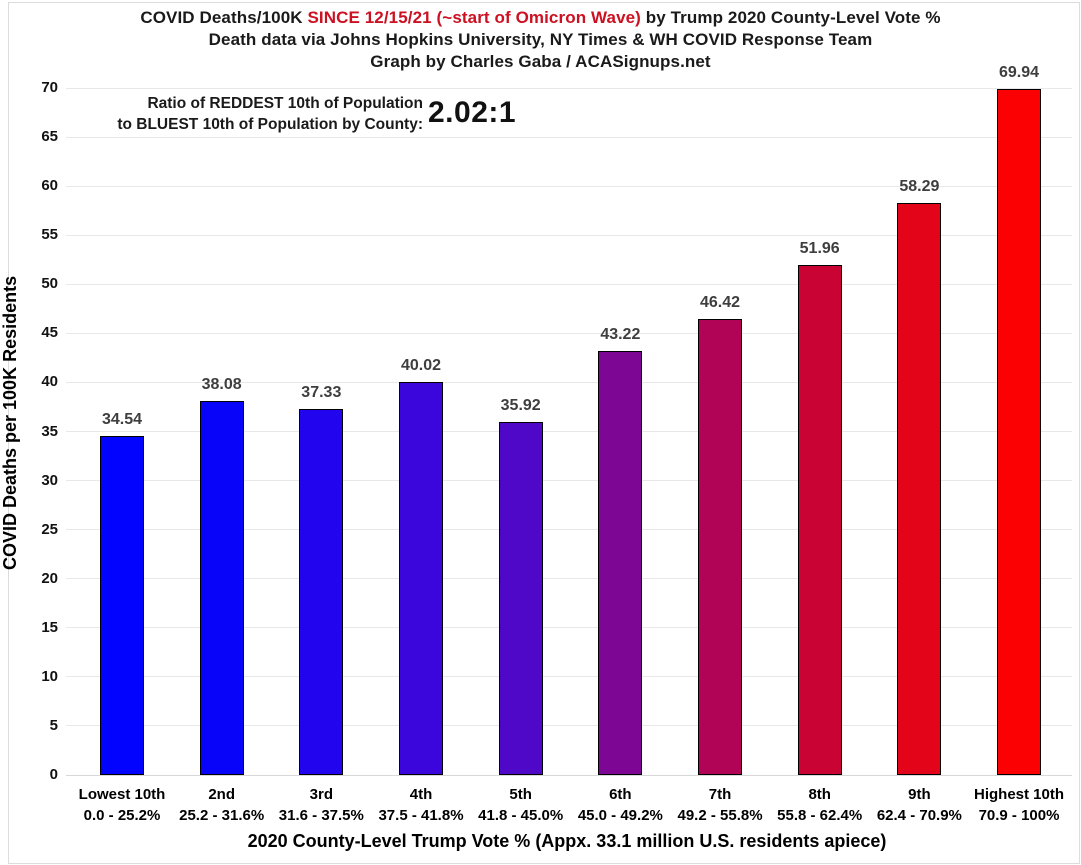 The width and height of the screenshot is (1081, 865). I want to click on x-category-range-label: 0.0 - 25.2%, so click(122, 815).